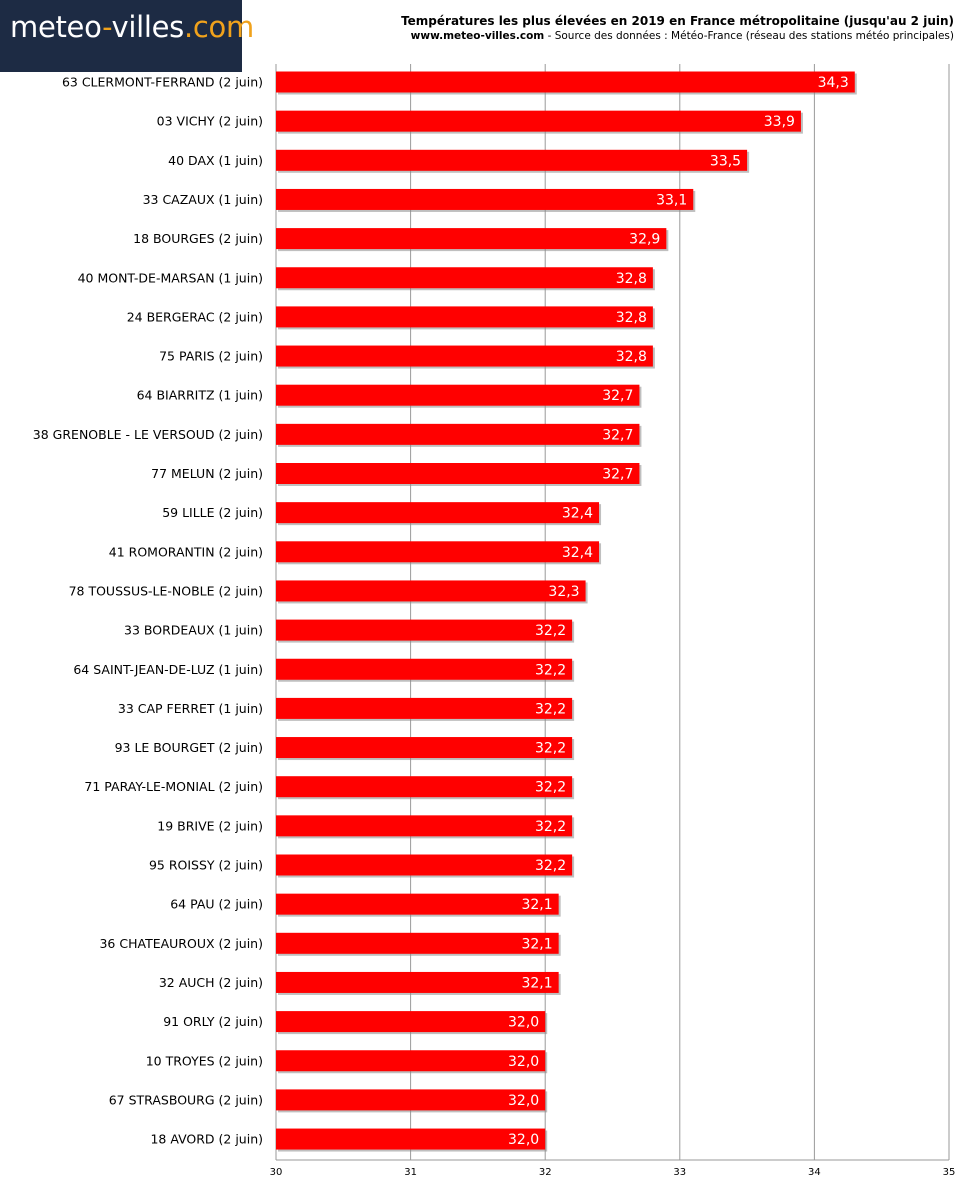  I want to click on bar-value-label: 33,1, so click(671, 200).